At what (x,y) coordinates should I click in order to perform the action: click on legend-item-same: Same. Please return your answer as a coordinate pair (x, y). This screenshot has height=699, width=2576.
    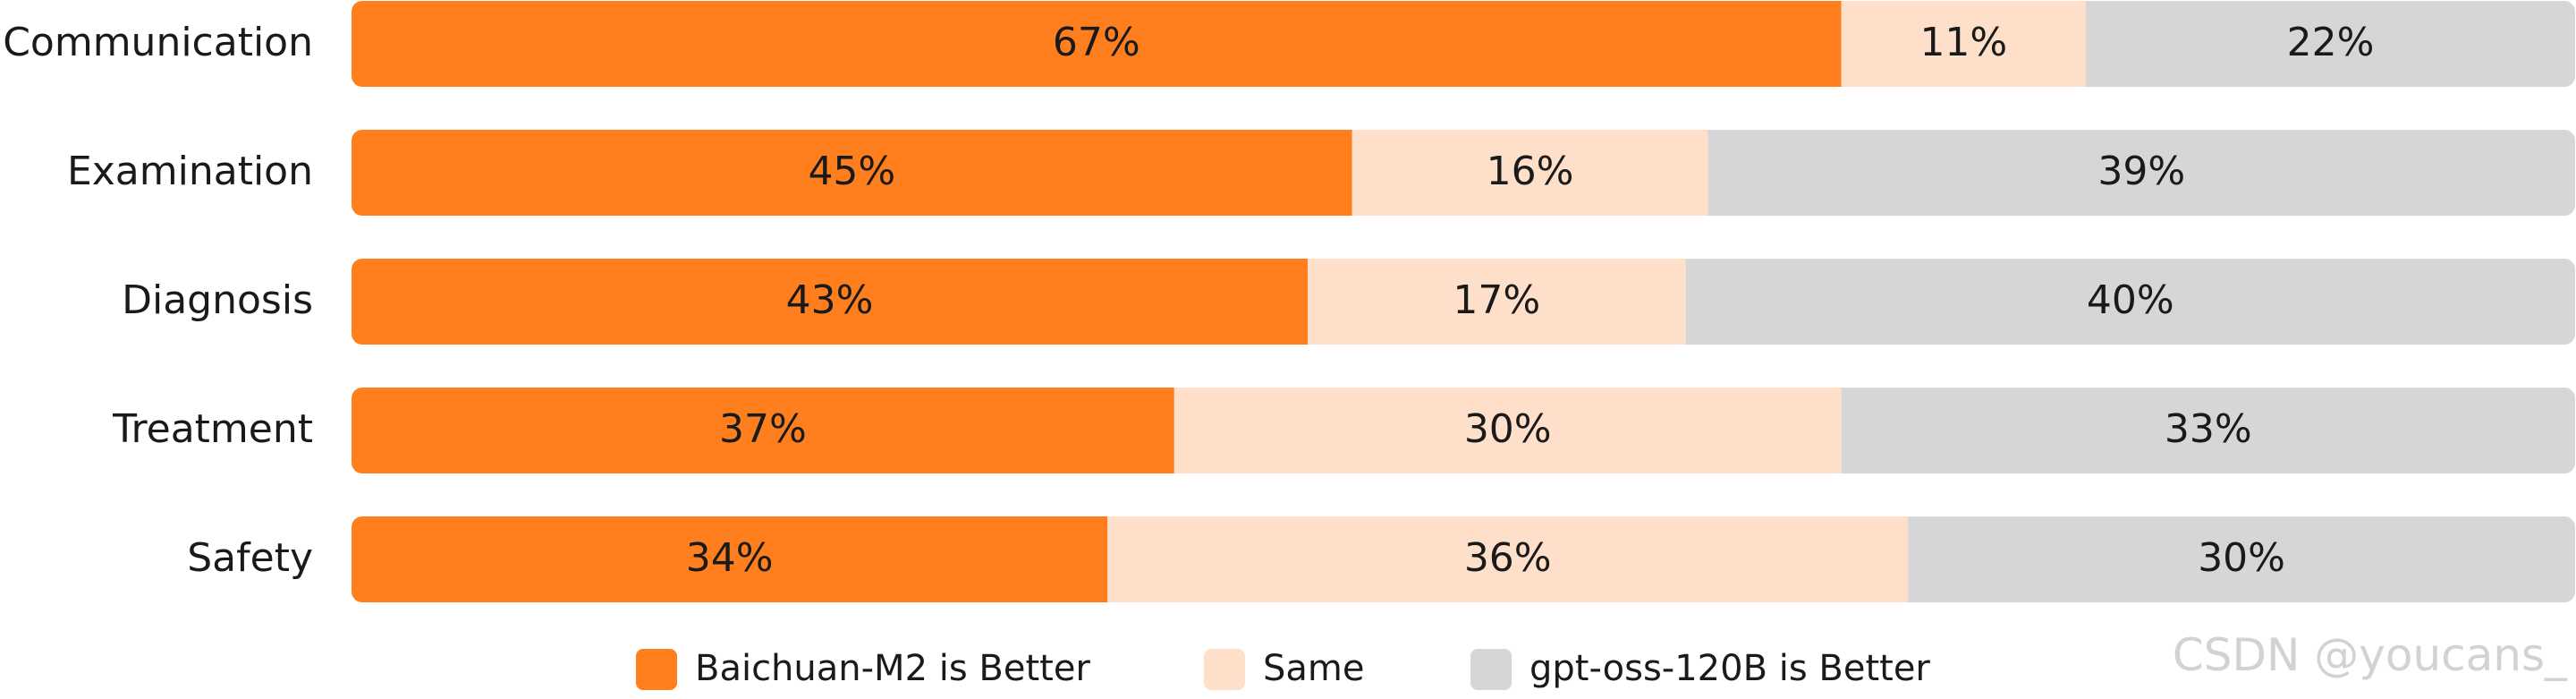
    Looking at the image, I should click on (1284, 669).